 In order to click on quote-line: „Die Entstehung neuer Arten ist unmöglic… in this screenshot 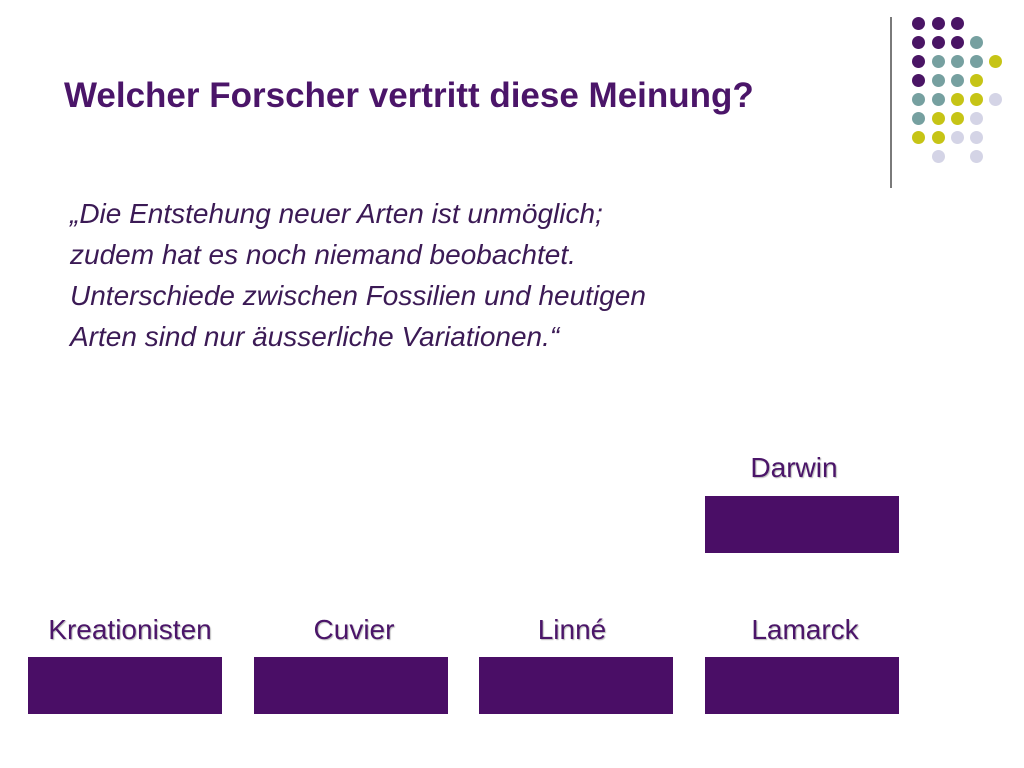, I will do `click(336, 213)`.